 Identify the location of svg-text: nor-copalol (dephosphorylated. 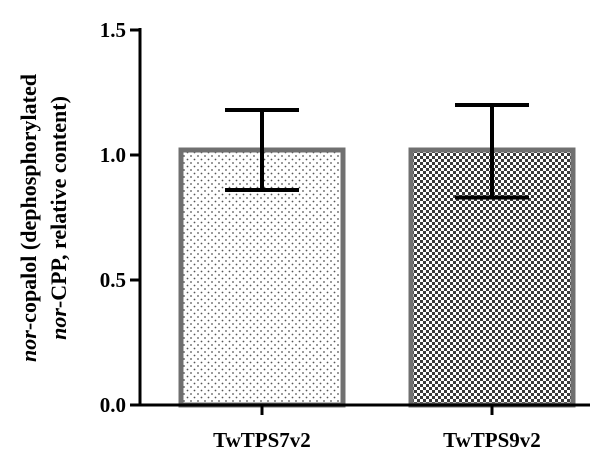
(28, 218).